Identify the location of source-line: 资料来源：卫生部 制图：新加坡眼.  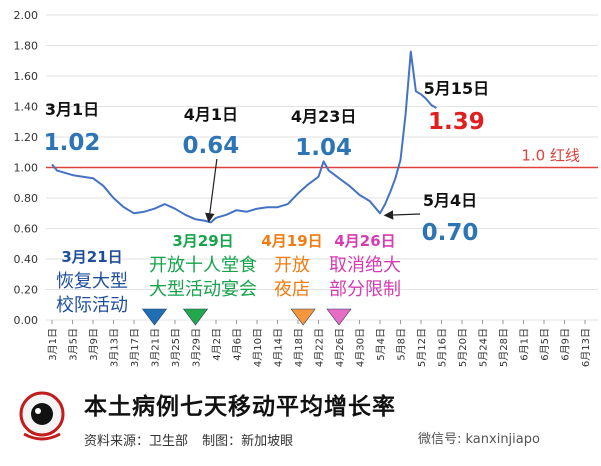
(193, 439).